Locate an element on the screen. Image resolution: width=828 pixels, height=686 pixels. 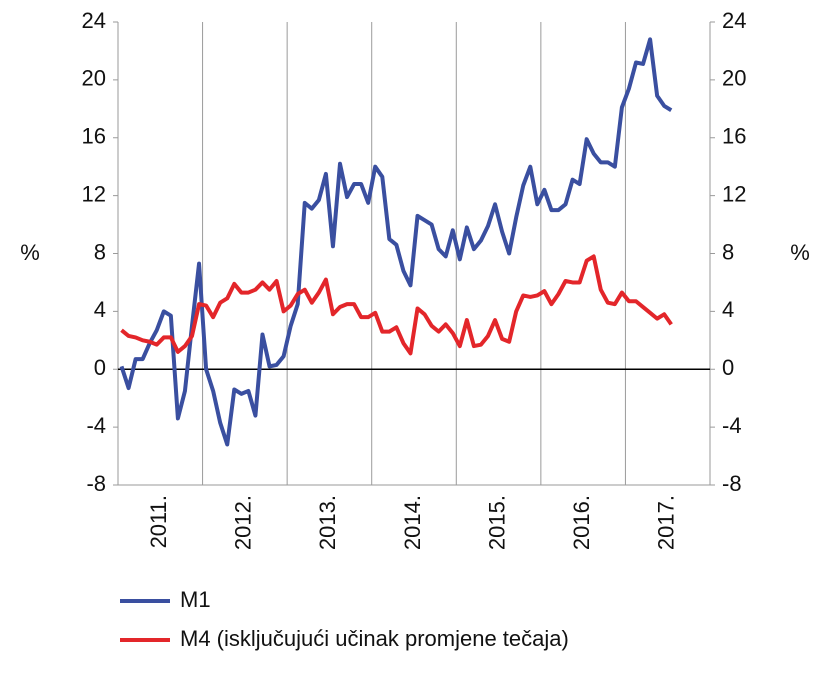
y2-tick-label: -4 is located at coordinates (732, 425).